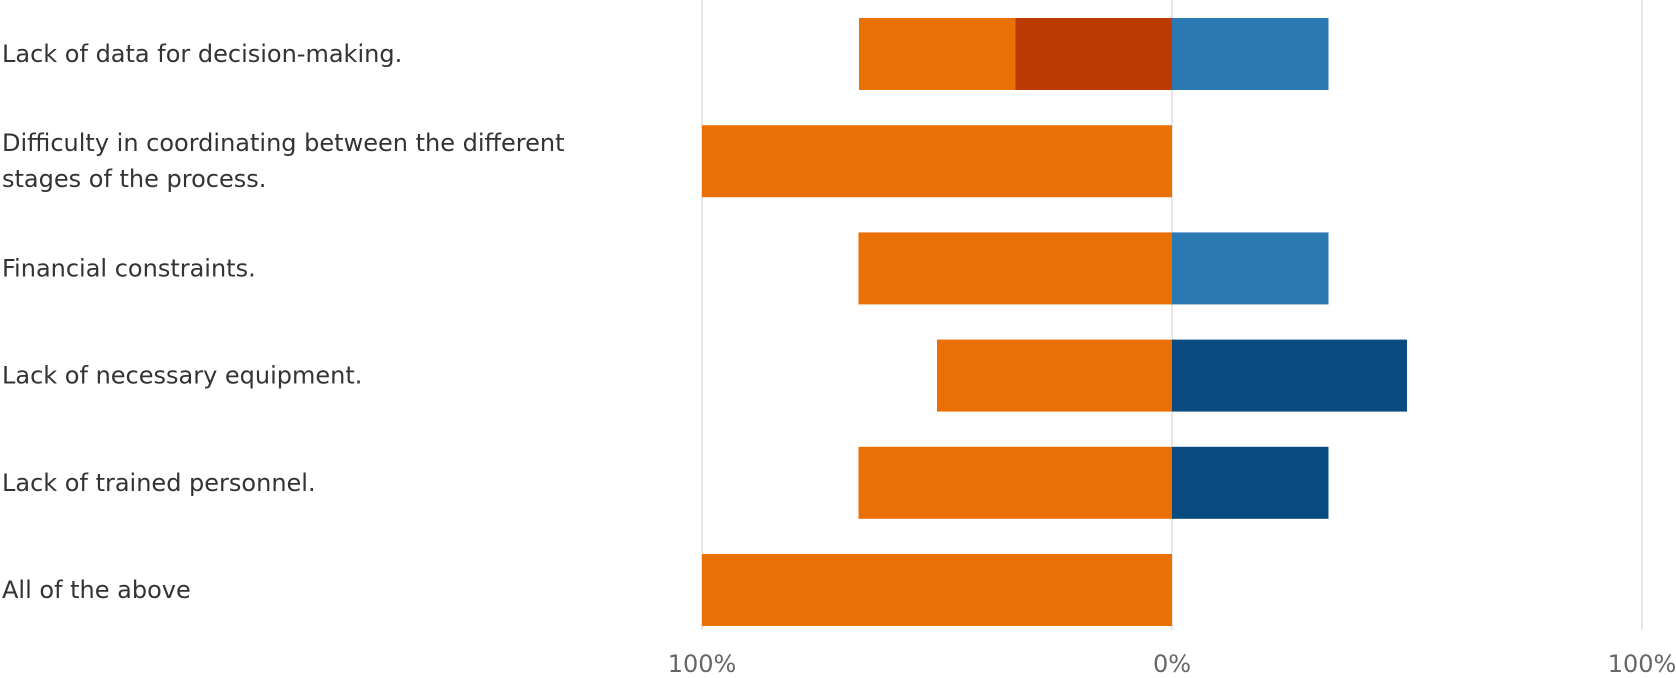 This screenshot has width=1676, height=678. What do you see at coordinates (702, 664) in the screenshot?
I see `tick-label-left: 100%` at bounding box center [702, 664].